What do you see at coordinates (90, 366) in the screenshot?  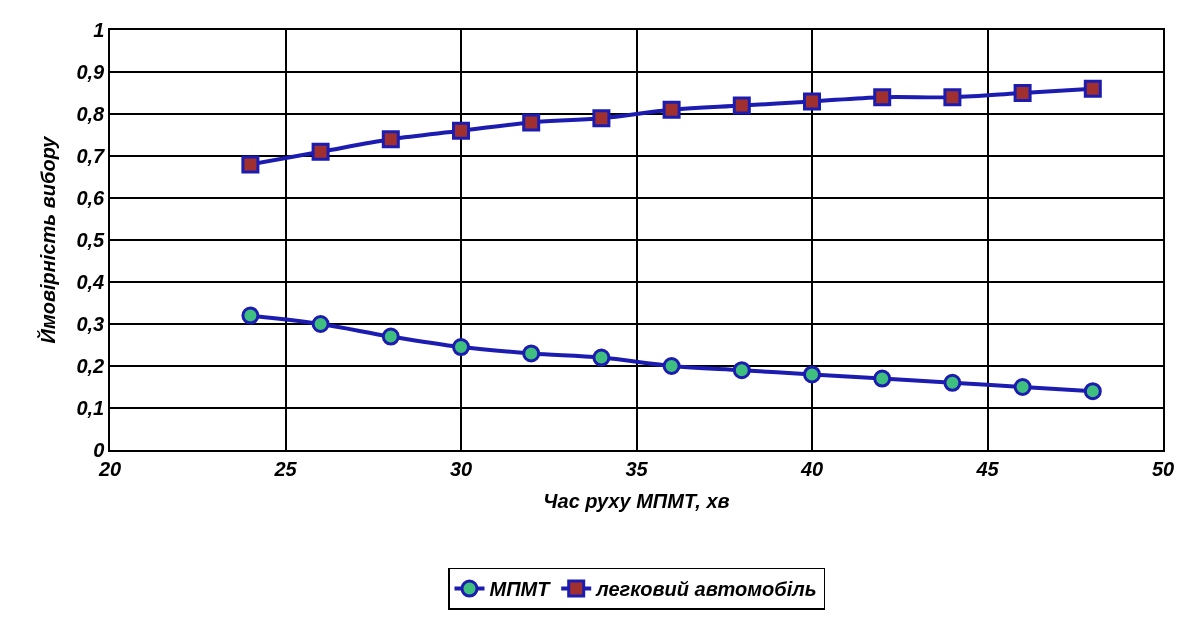 I see `y-tick-label: 0,2` at bounding box center [90, 366].